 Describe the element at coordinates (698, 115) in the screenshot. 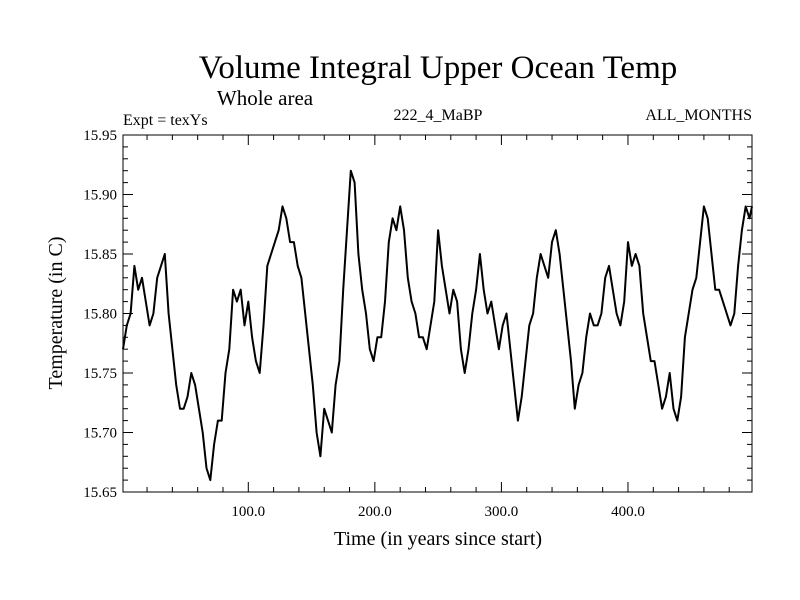

I see `months-label: ALL_MONTHS` at that location.